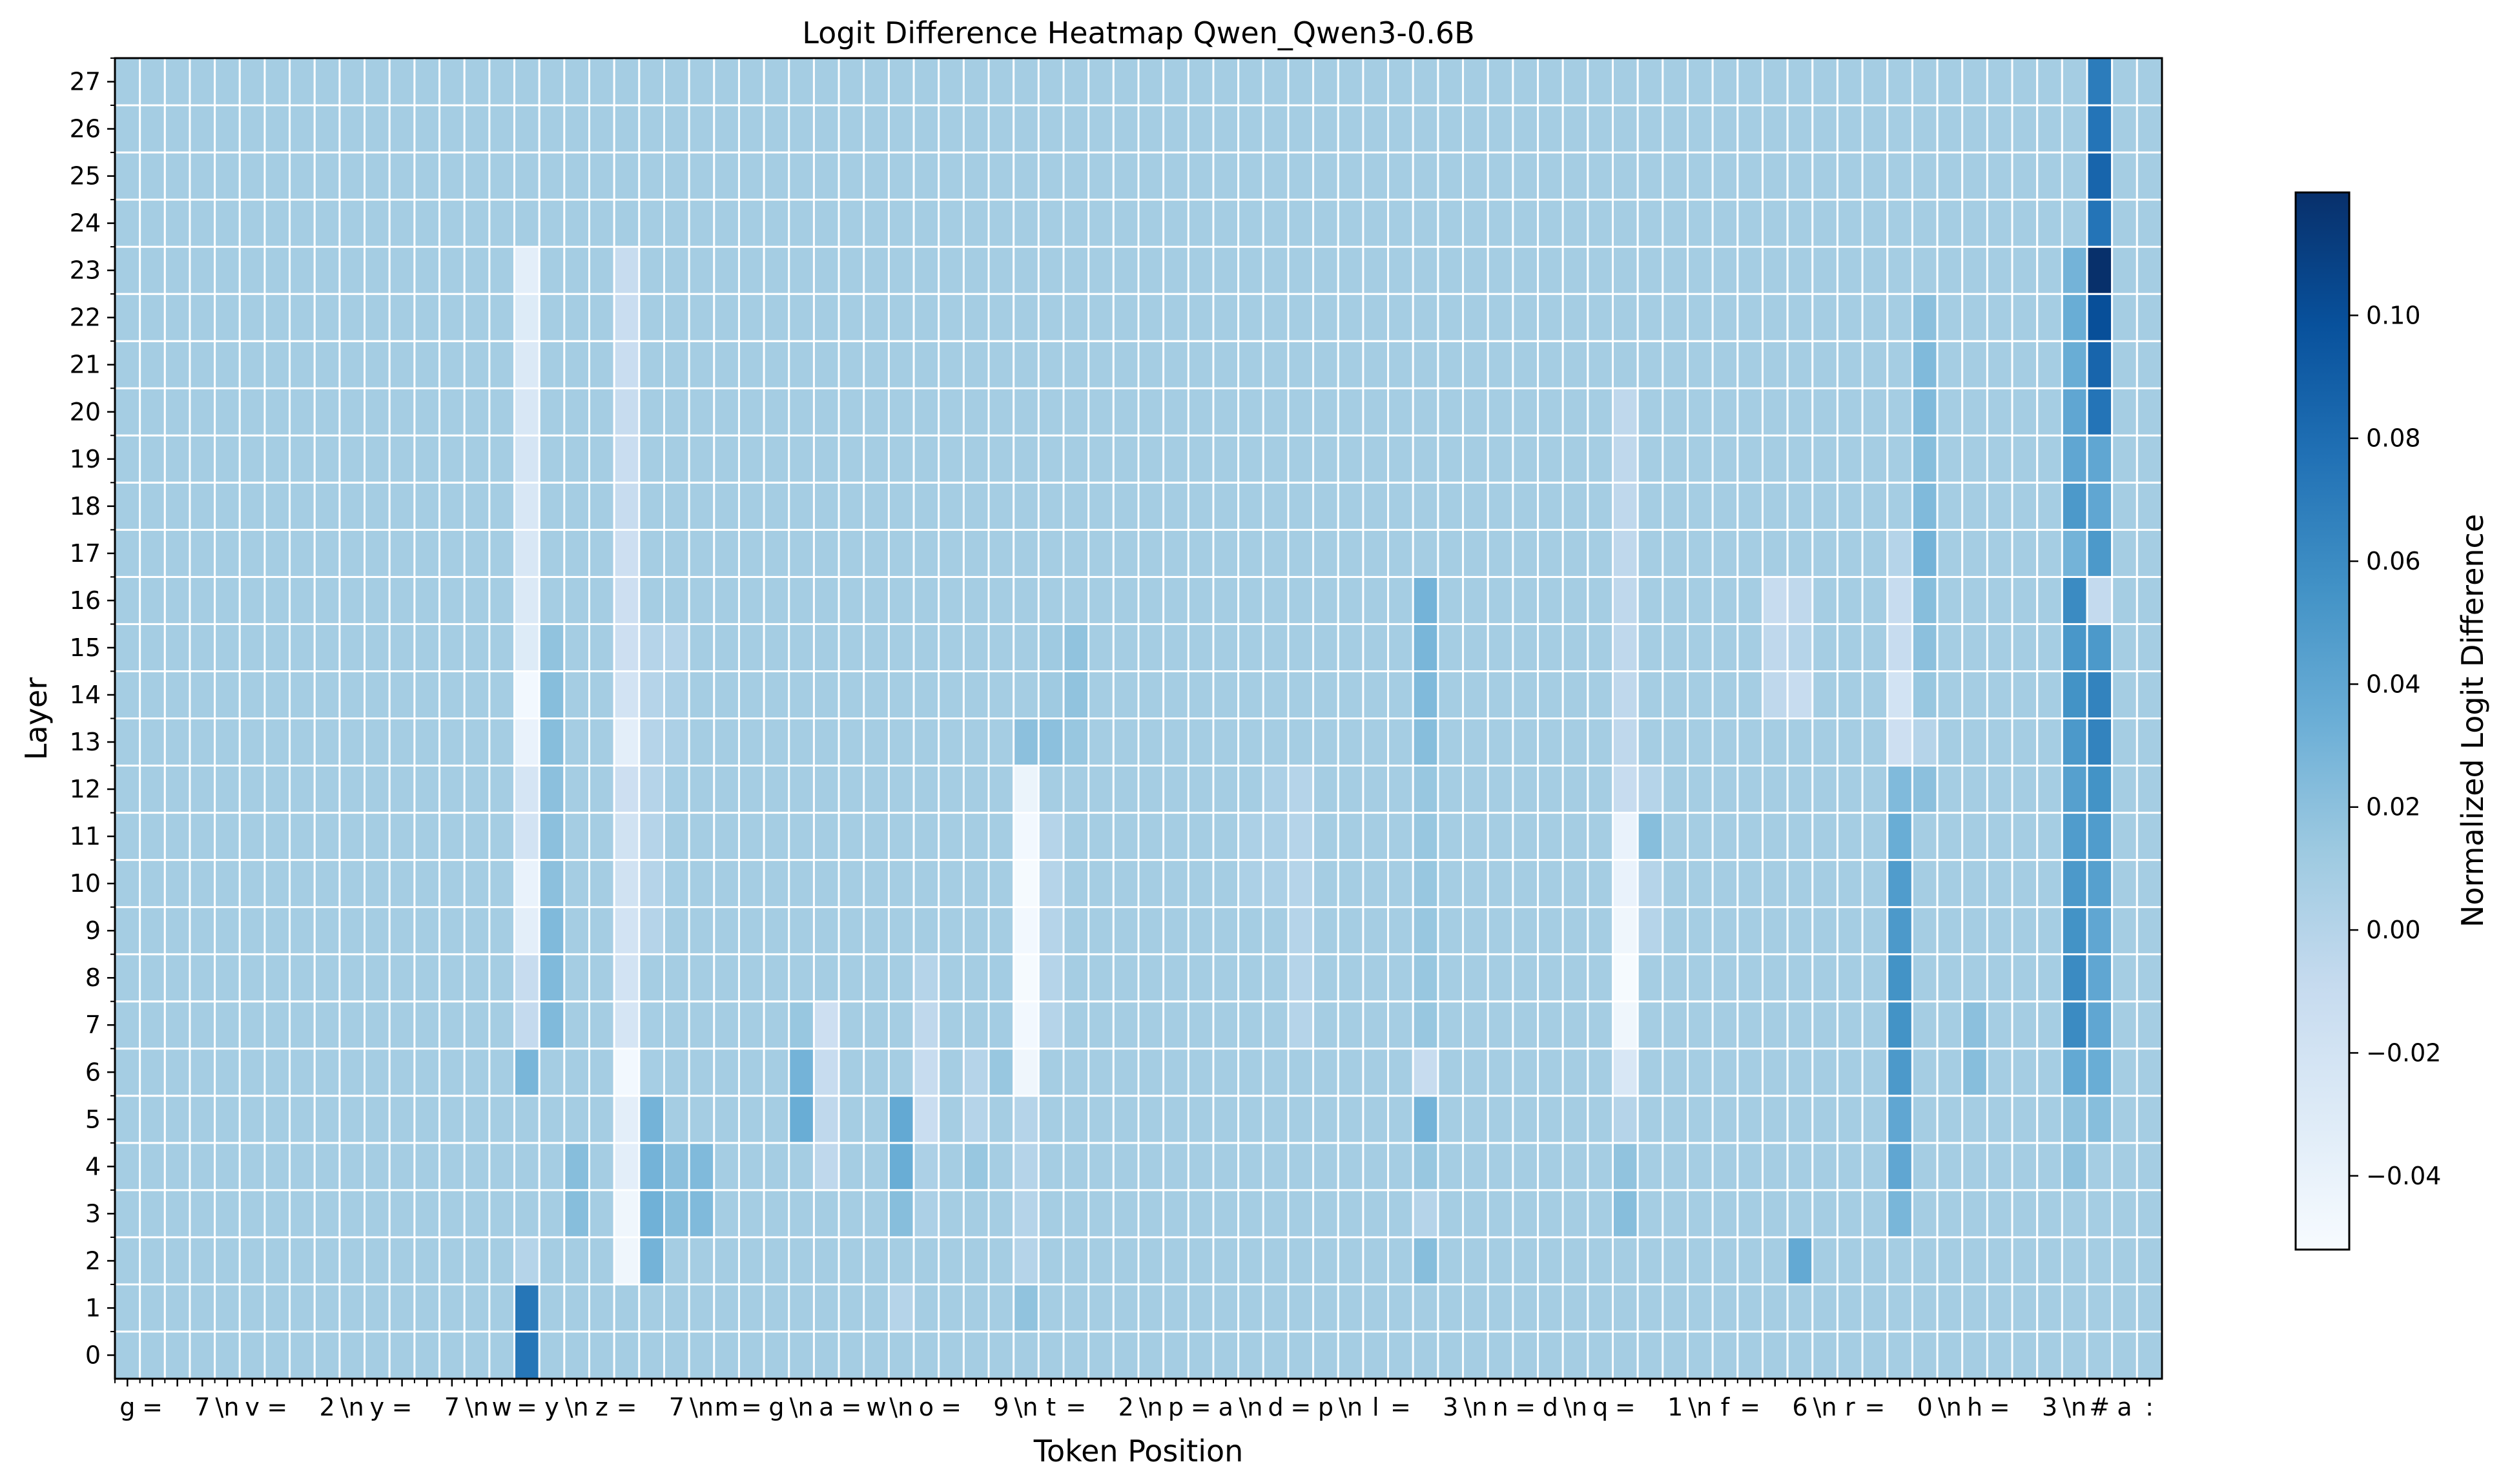  I want to click on x-axis-label: Token Position, so click(1138, 1451).